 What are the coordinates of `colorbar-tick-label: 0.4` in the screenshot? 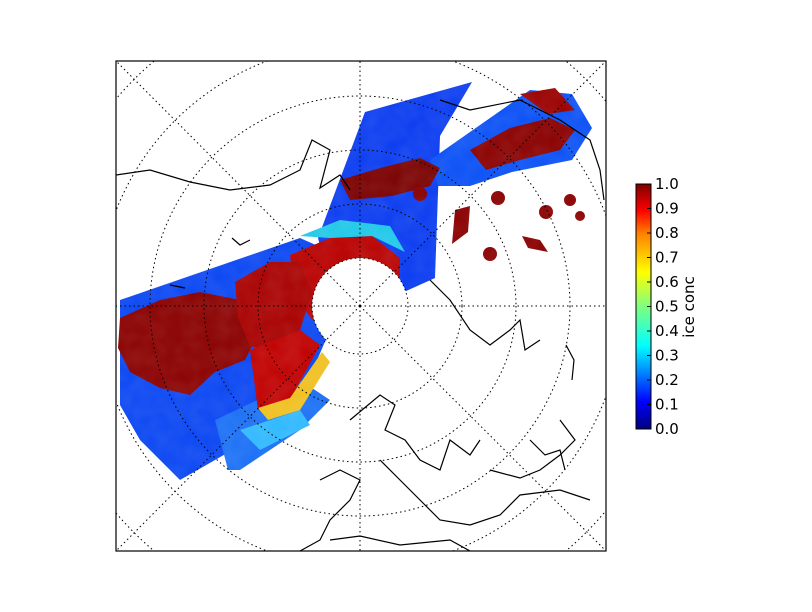 It's located at (667, 331).